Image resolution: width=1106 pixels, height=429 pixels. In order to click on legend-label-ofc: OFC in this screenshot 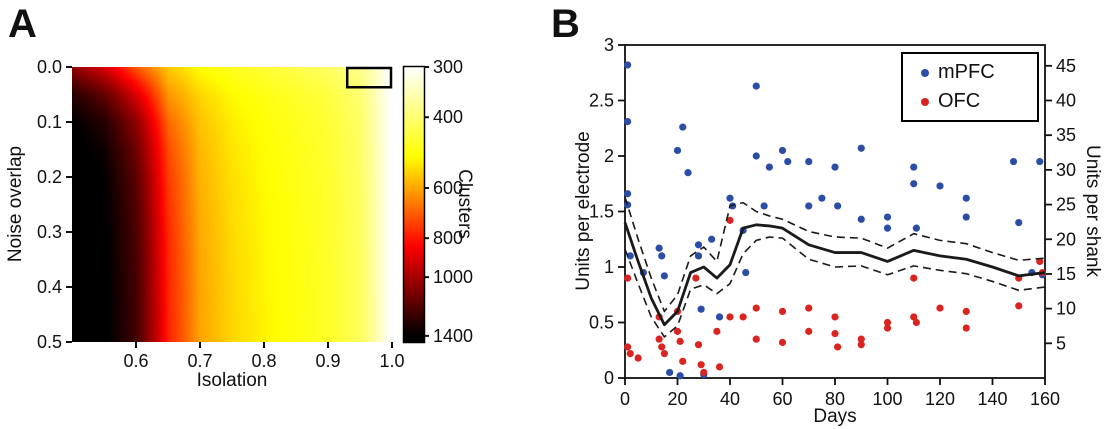, I will do `click(959, 101)`.